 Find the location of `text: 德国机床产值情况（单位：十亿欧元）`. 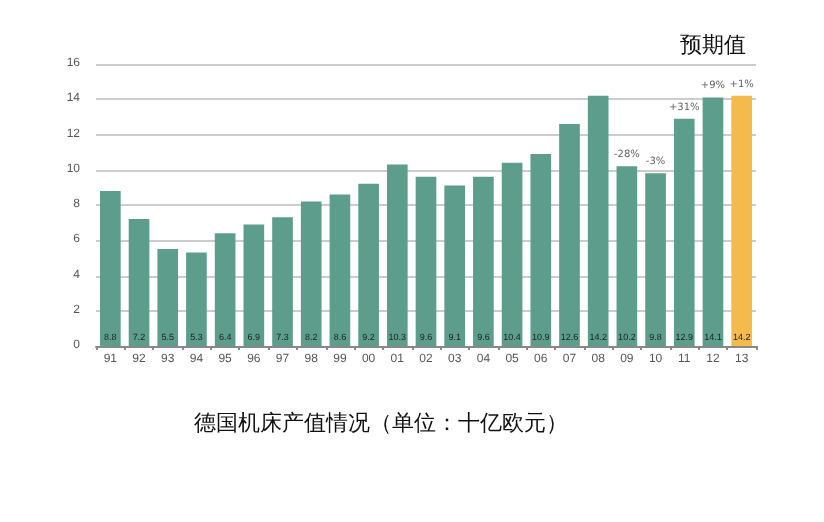

text: 德国机床产值情况（单位：十亿欧元） is located at coordinates (381, 423).